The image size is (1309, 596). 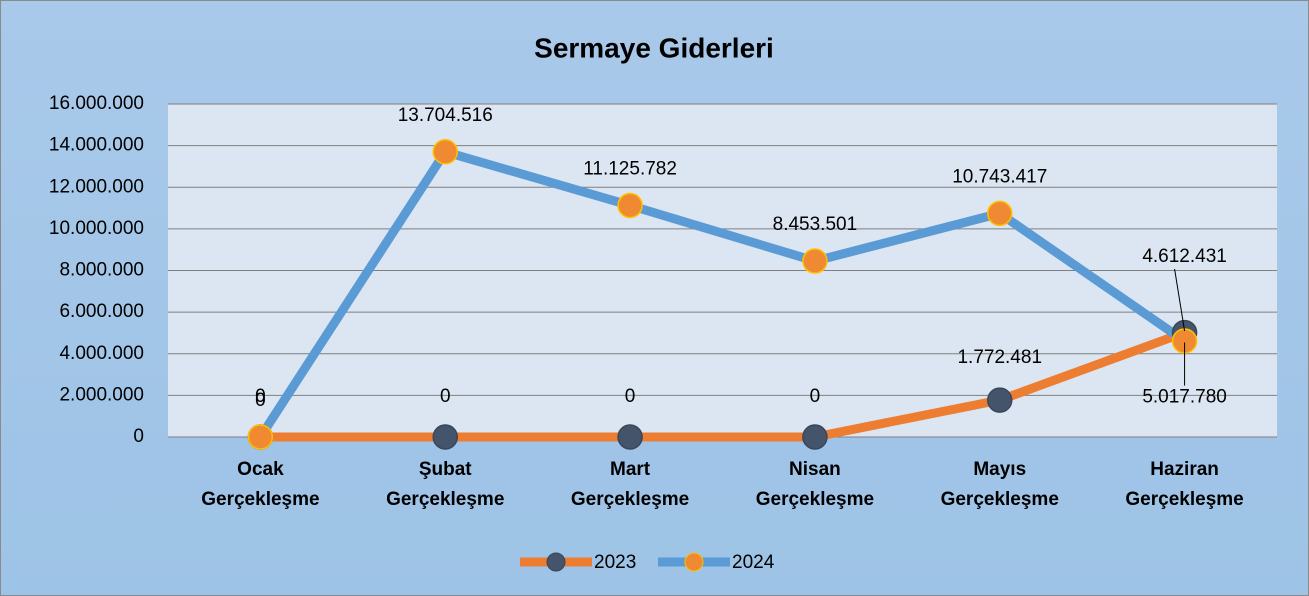 What do you see at coordinates (260, 484) in the screenshot?
I see `x-tick-label: Ocak Gerçekleşme` at bounding box center [260, 484].